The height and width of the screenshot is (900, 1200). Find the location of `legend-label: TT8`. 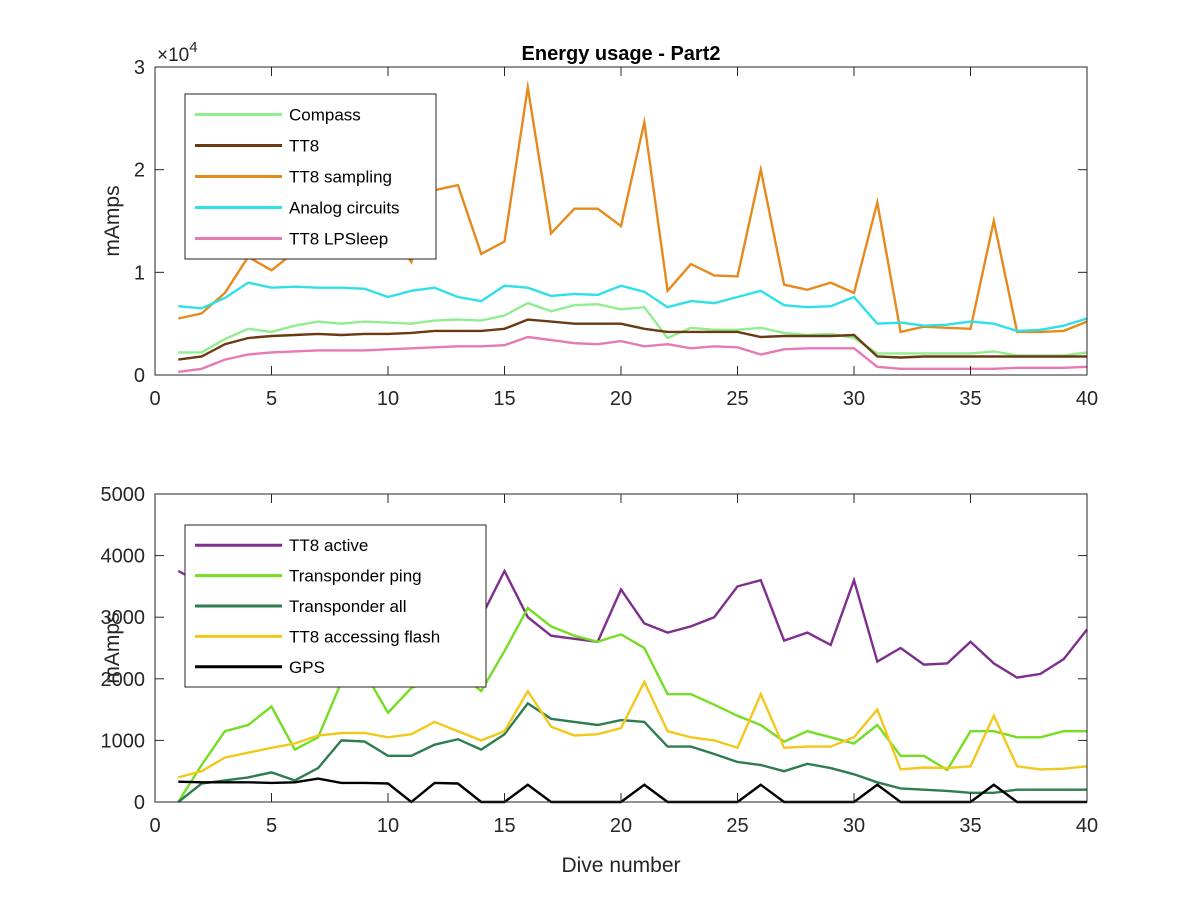

legend-label: TT8 is located at coordinates (304, 146).